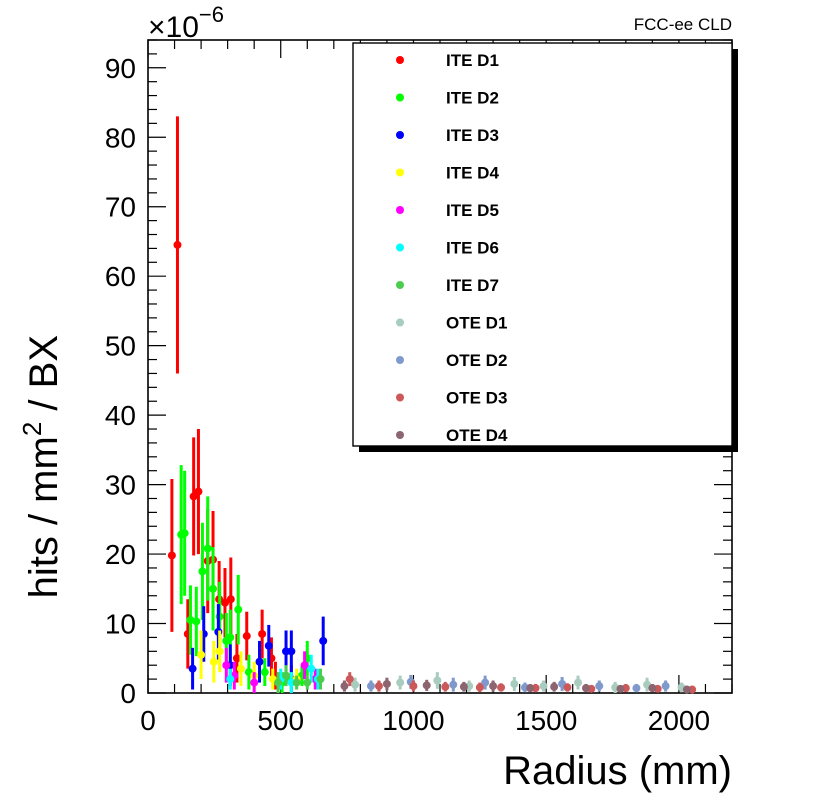 This screenshot has height=812, width=830. I want to click on series-ite-d6, so click(274, 673).